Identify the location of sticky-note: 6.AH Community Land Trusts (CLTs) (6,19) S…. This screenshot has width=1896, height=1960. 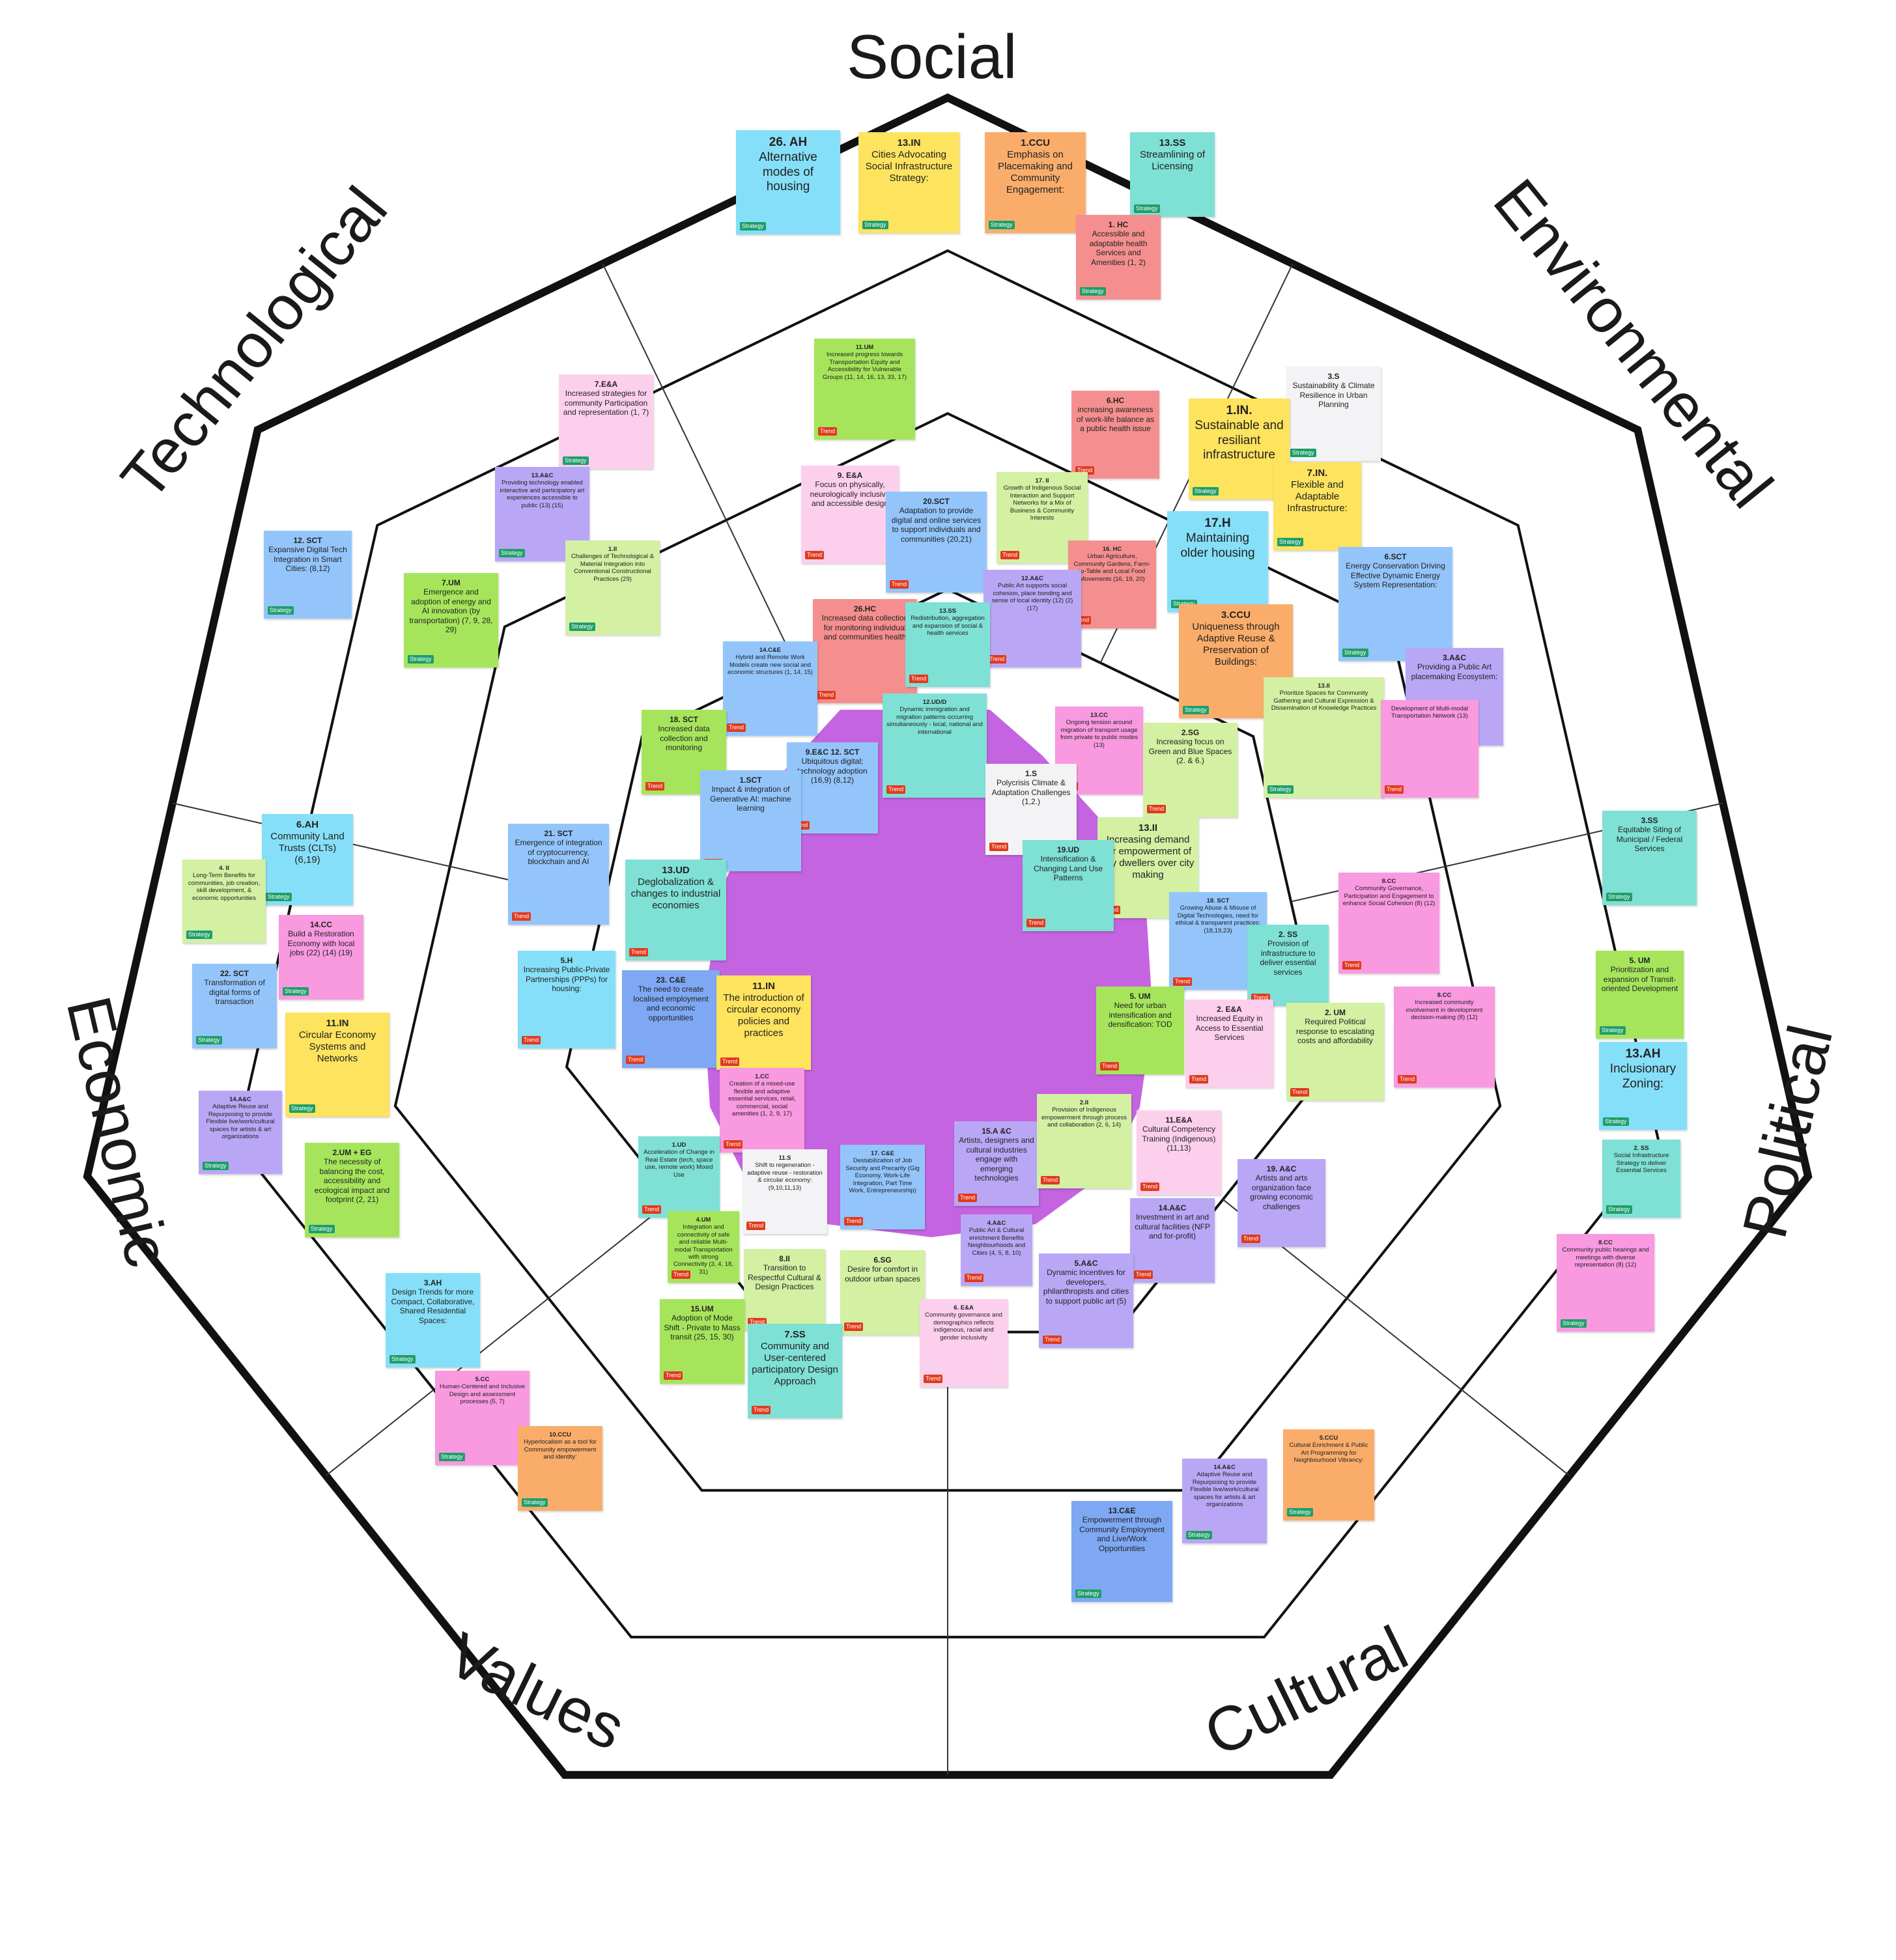
(307, 860).